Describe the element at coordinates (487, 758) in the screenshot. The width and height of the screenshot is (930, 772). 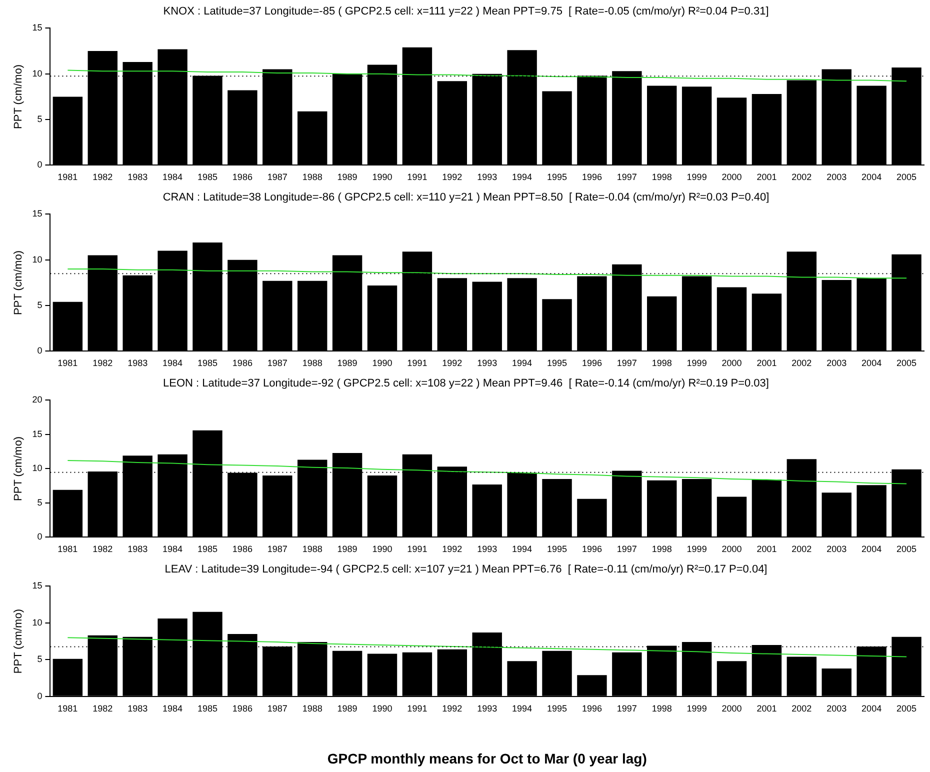
I see `x-axis-title: GPCP monthly means for Oct to Mar (0 year lag)` at that location.